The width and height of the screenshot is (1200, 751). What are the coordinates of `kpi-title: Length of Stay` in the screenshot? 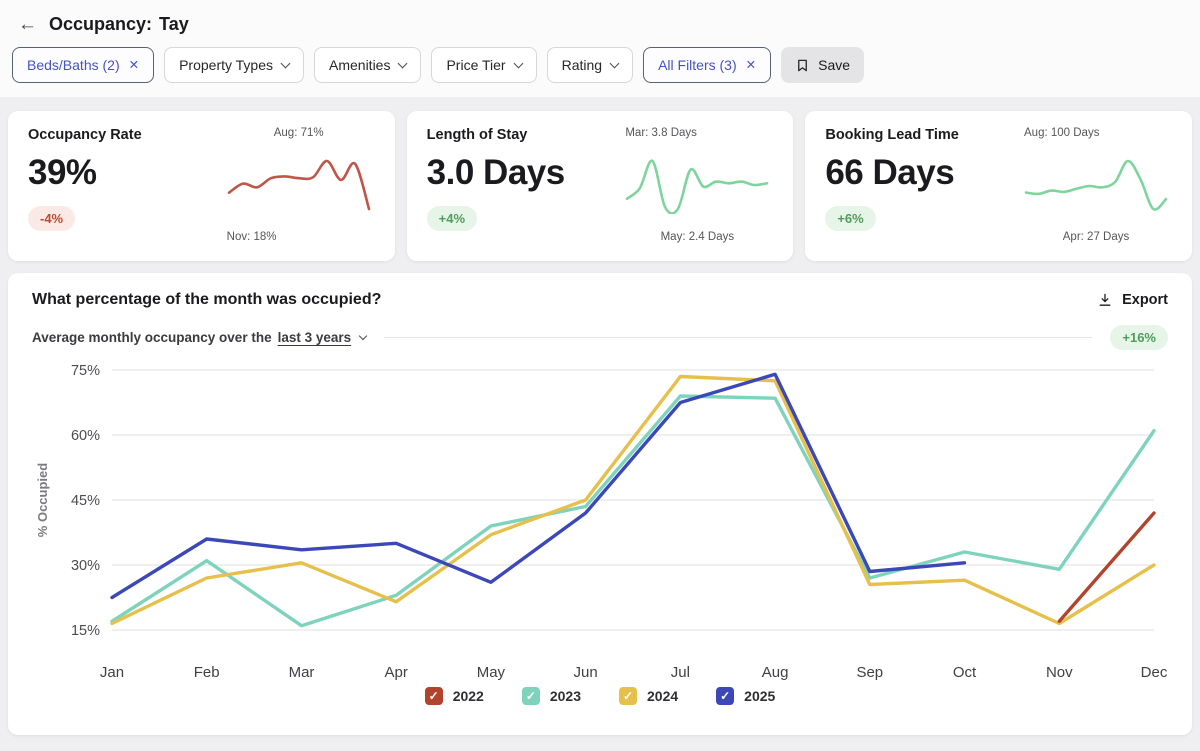 It's located at (477, 135).